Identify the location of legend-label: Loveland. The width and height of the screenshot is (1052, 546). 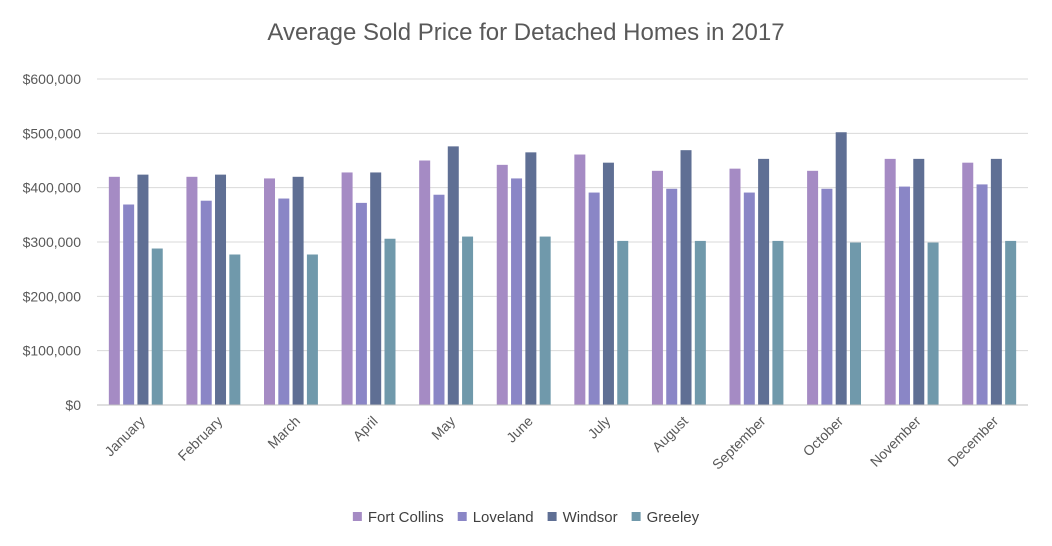
(503, 517).